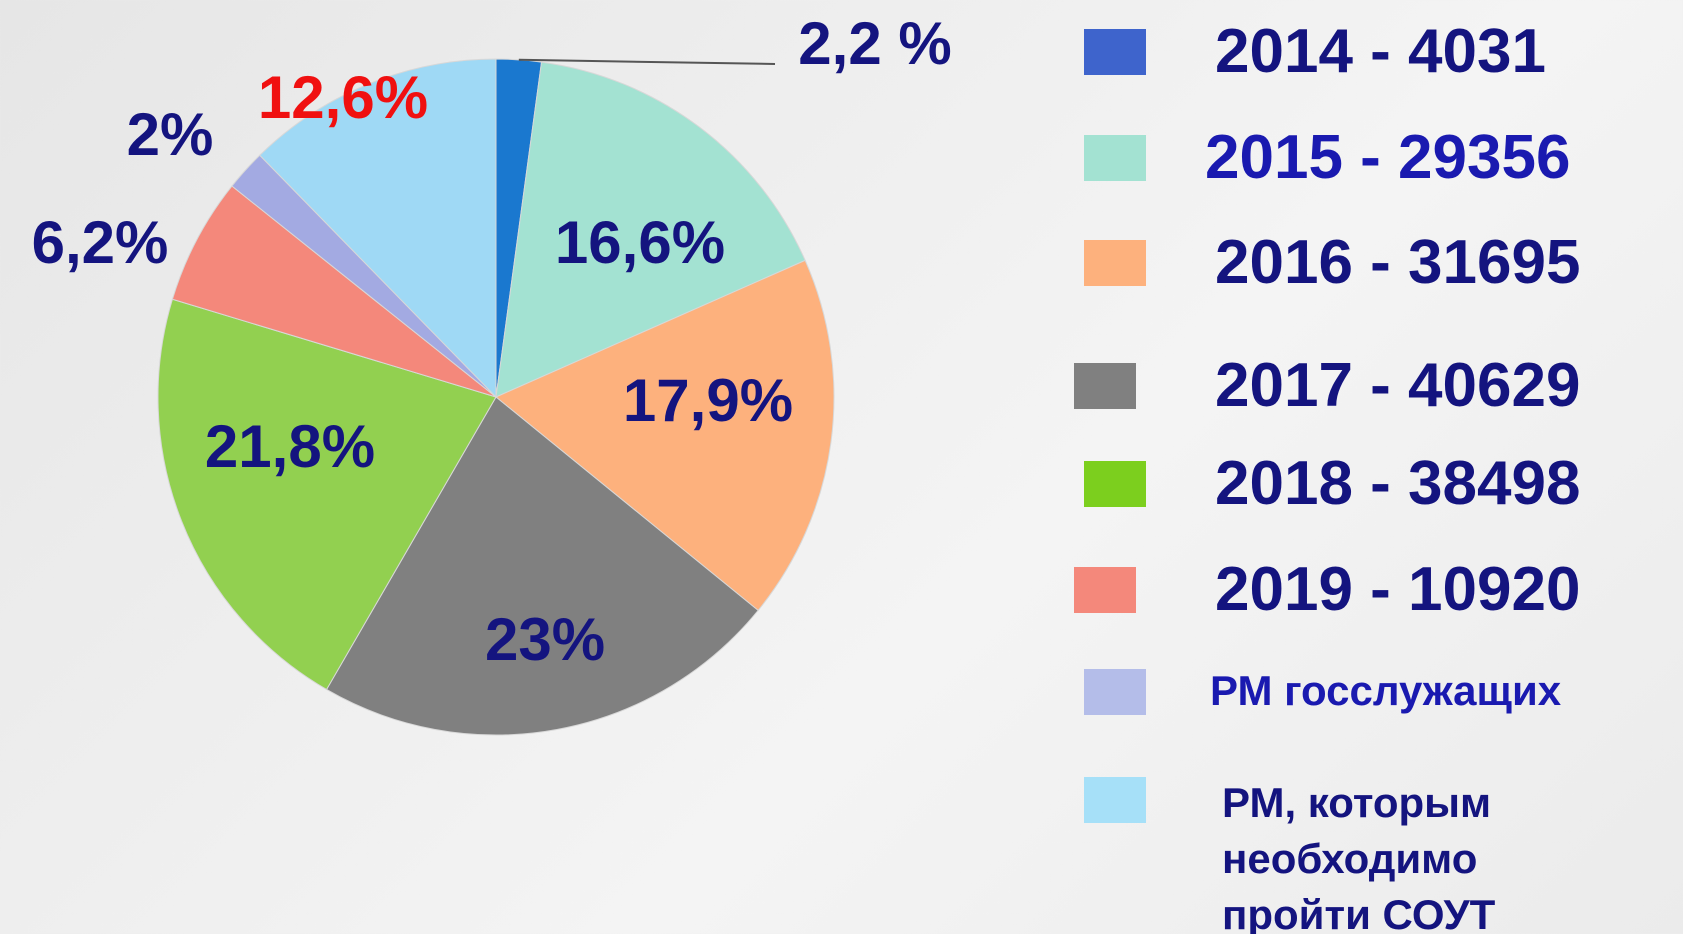 The image size is (1683, 934). What do you see at coordinates (1398, 589) in the screenshot?
I see `legend-label: 2019 - 10920` at bounding box center [1398, 589].